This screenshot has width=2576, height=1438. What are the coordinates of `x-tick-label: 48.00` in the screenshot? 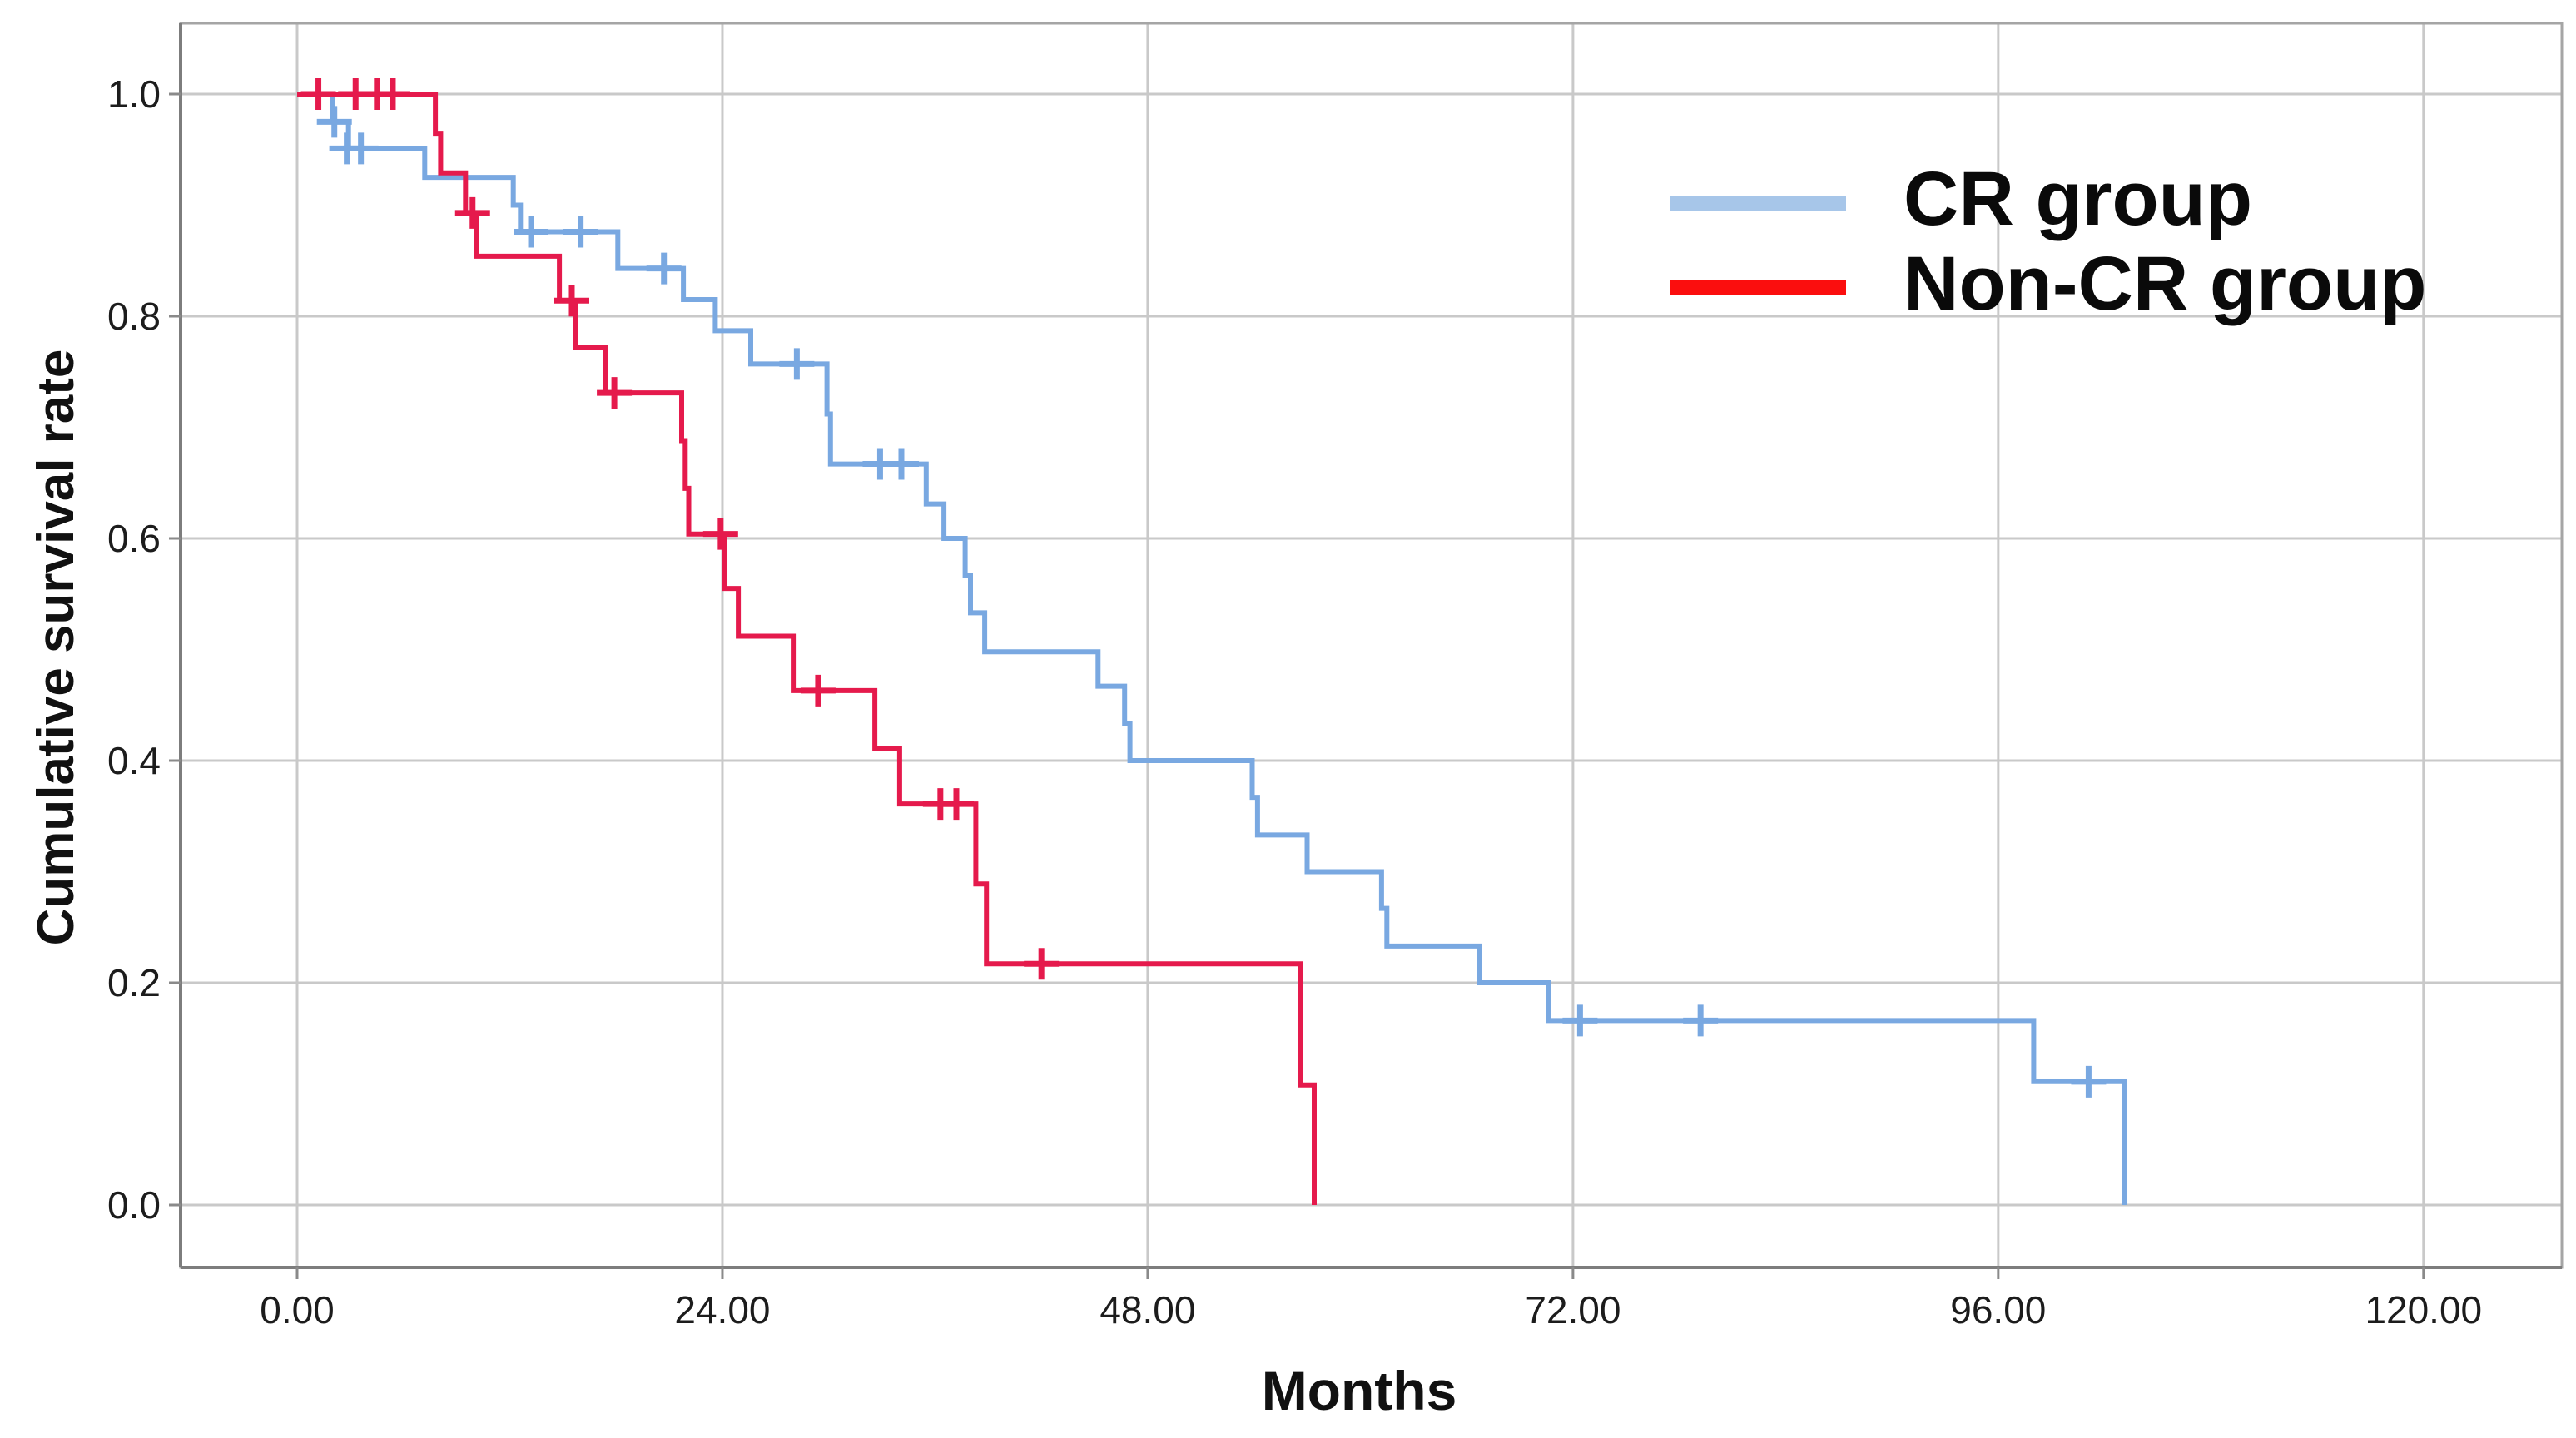 It's located at (1147, 1309).